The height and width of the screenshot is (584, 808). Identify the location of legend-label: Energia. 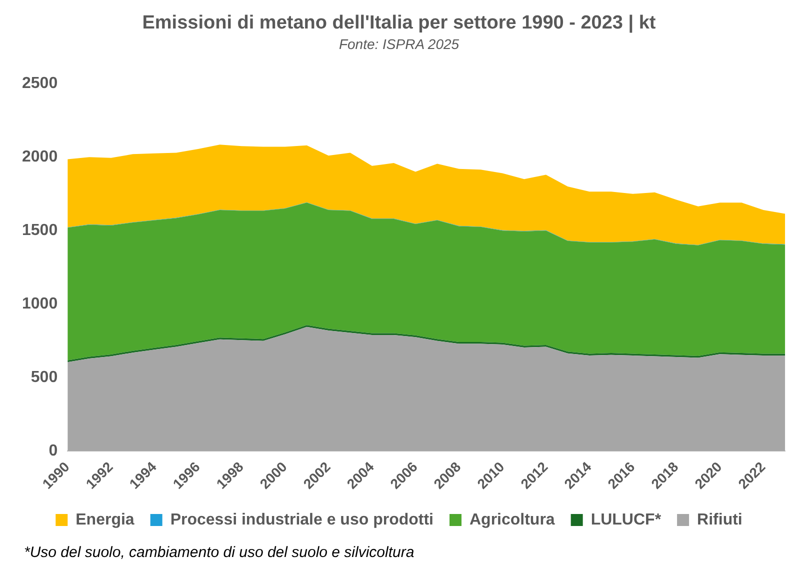
(105, 519).